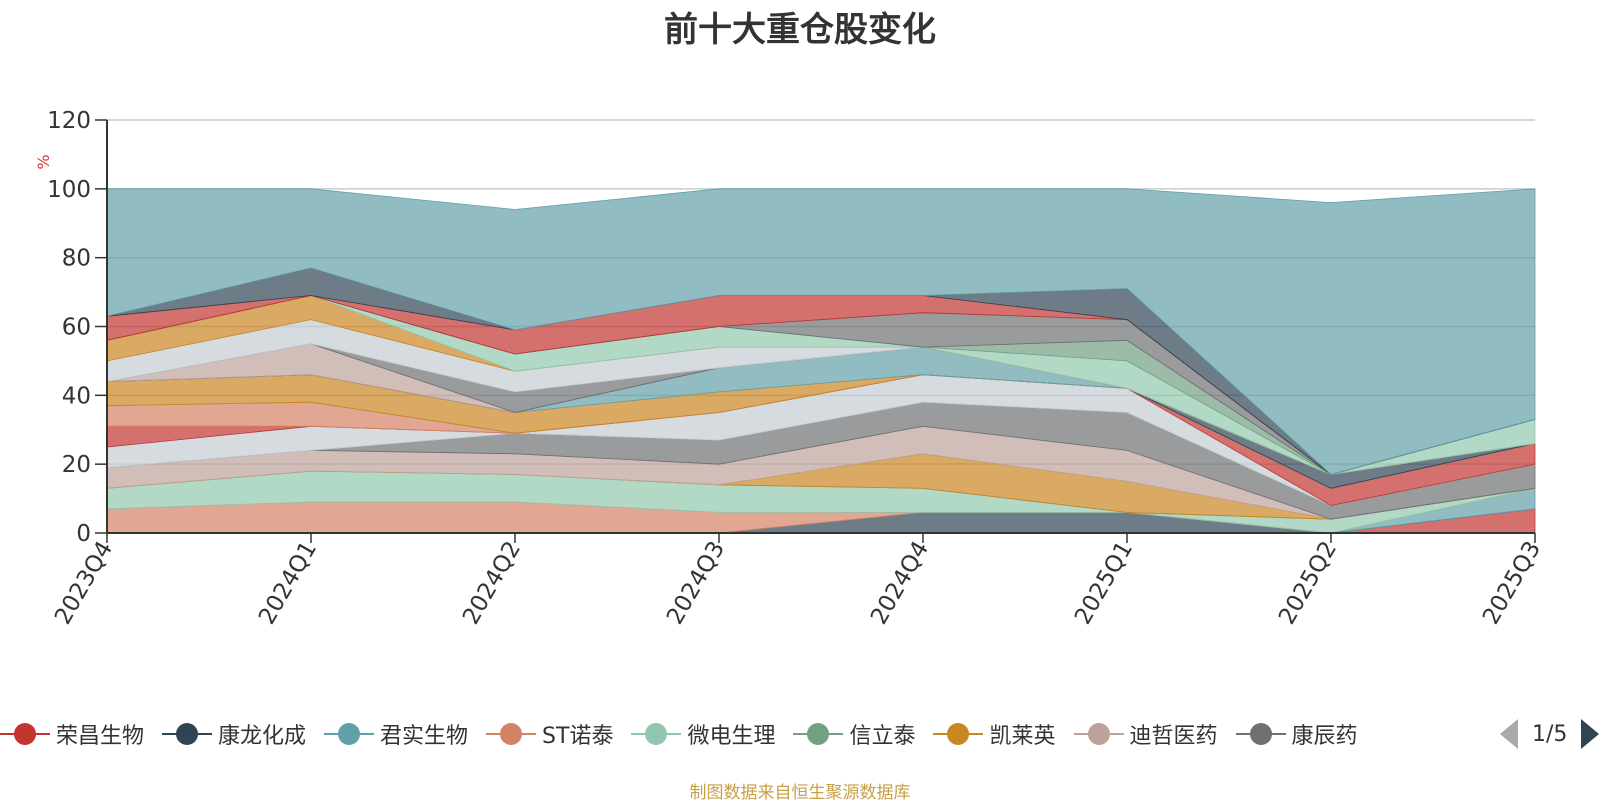 The height and width of the screenshot is (803, 1600). Describe the element at coordinates (800, 30) in the screenshot. I see `chart-title: 前十大重仓股变化` at that location.